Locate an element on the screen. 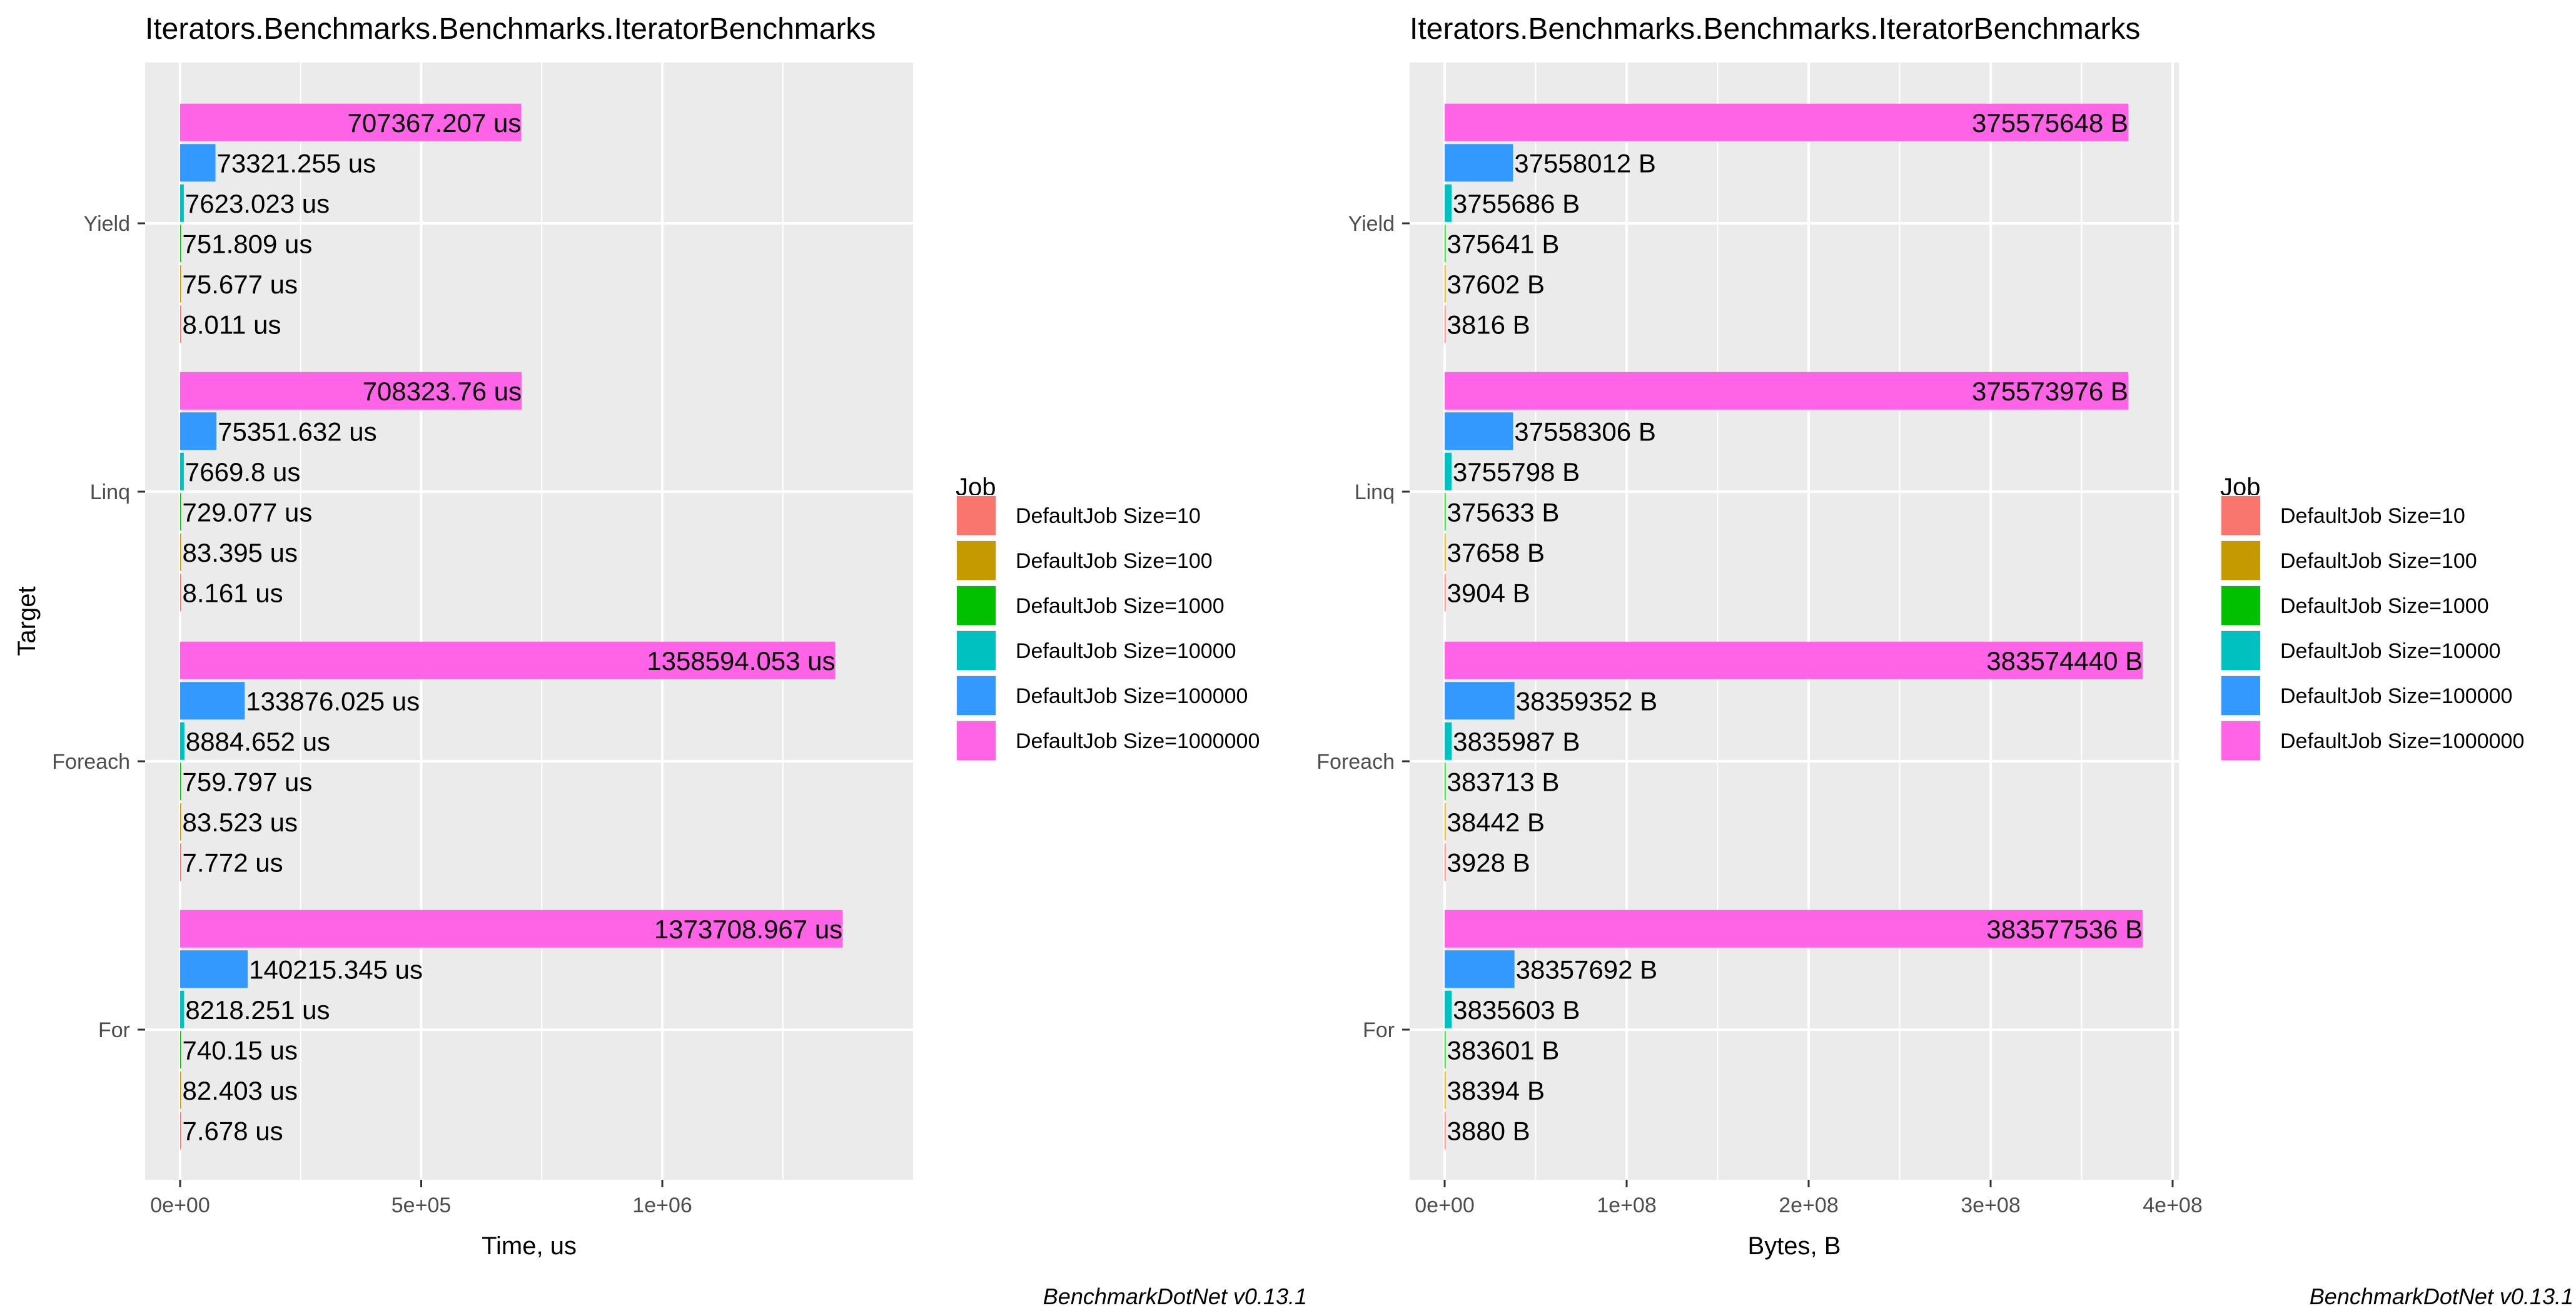 This screenshot has height=1313, width=2576. bar-value-label: 37558012 B is located at coordinates (1585, 163).